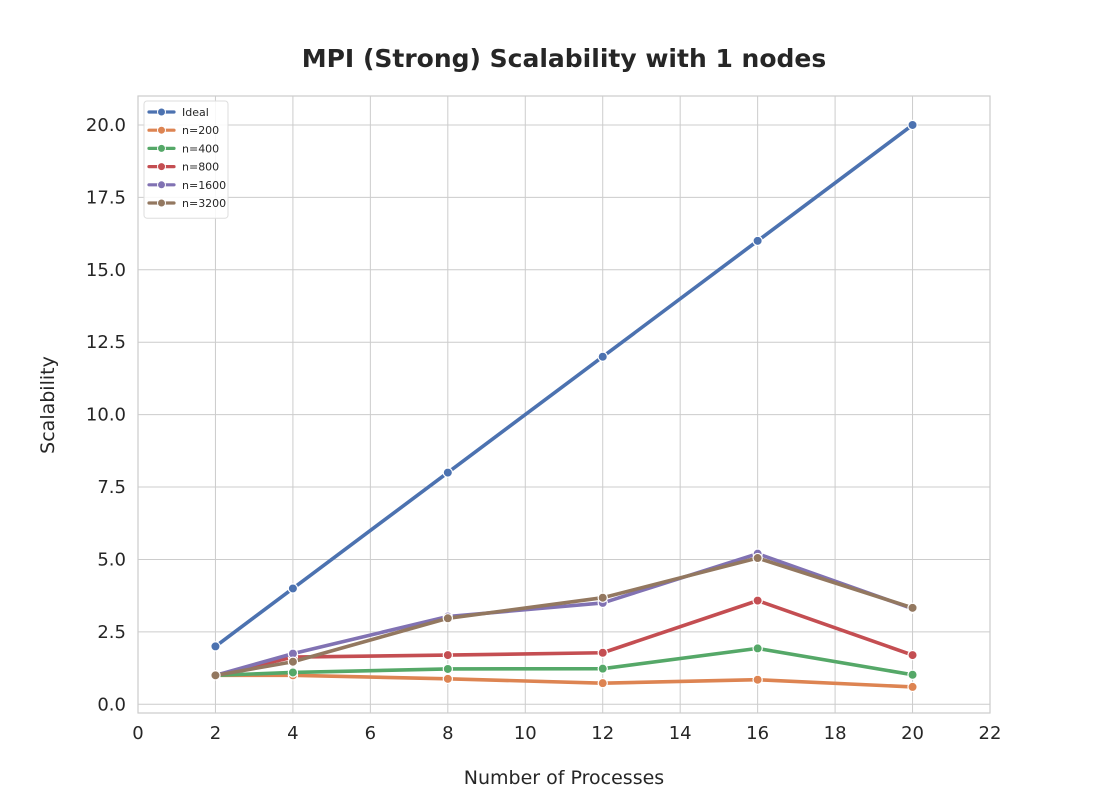 This screenshot has width=1100, height=800. I want to click on legend-item: n=800, so click(183, 167).